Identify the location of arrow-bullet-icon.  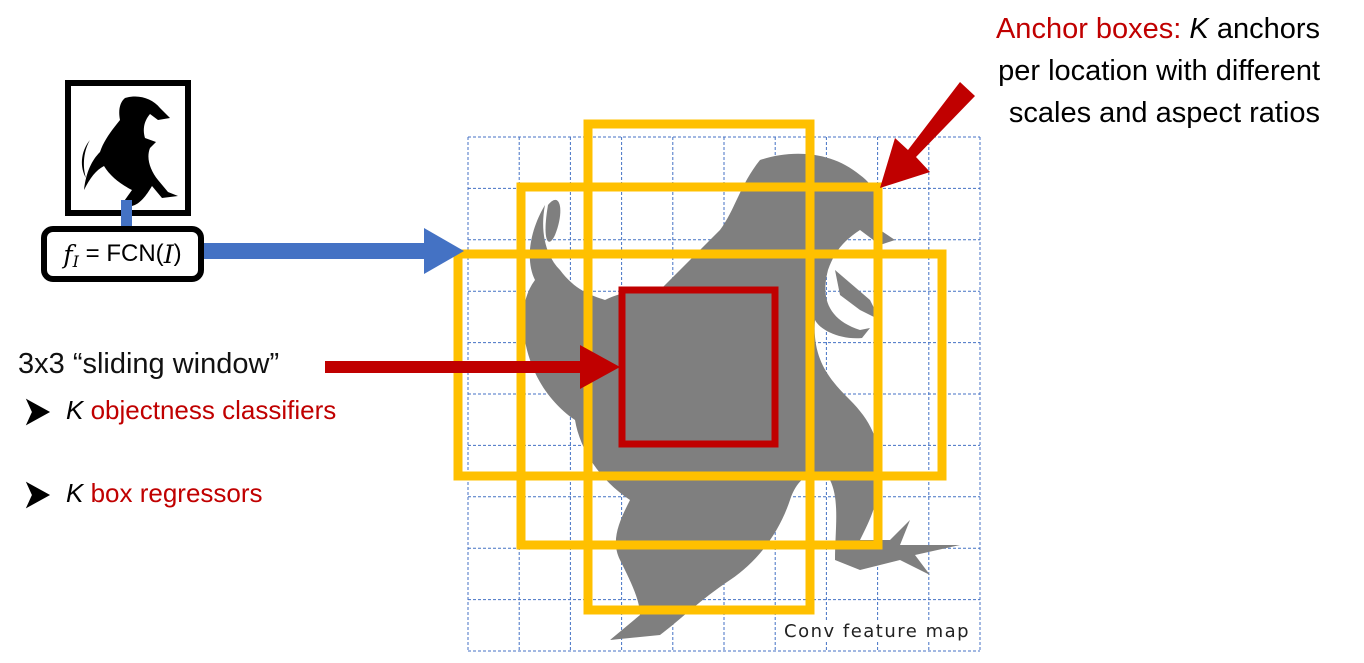
(38, 453).